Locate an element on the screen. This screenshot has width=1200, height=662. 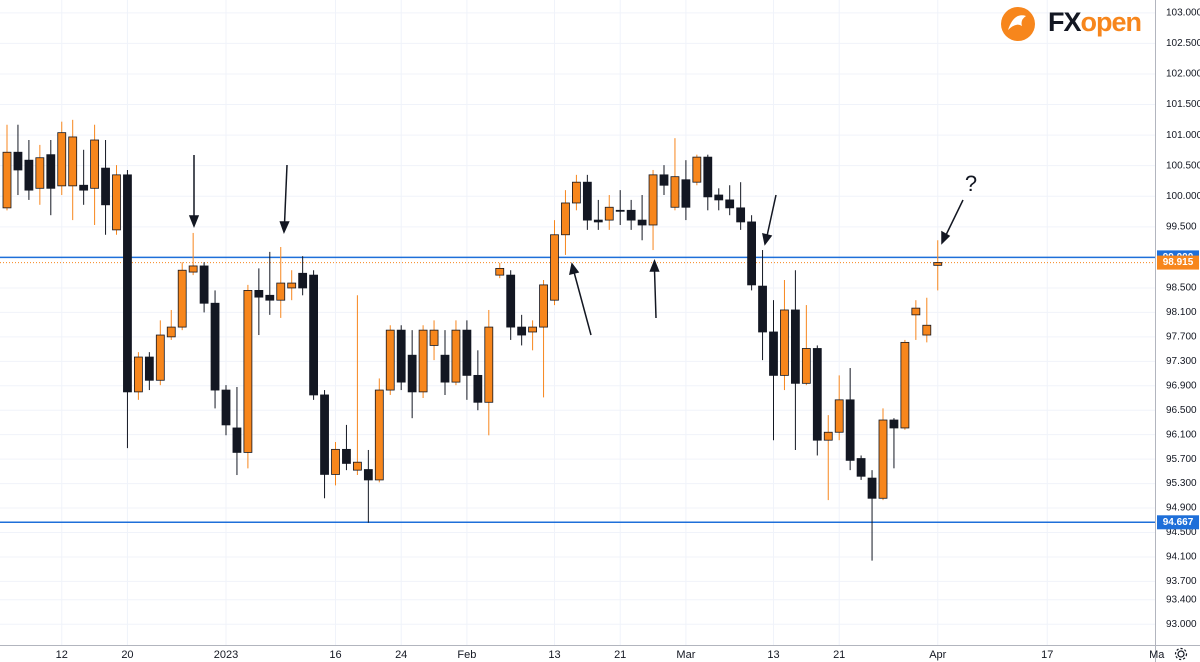
settings-icon is located at coordinates (1181, 654).